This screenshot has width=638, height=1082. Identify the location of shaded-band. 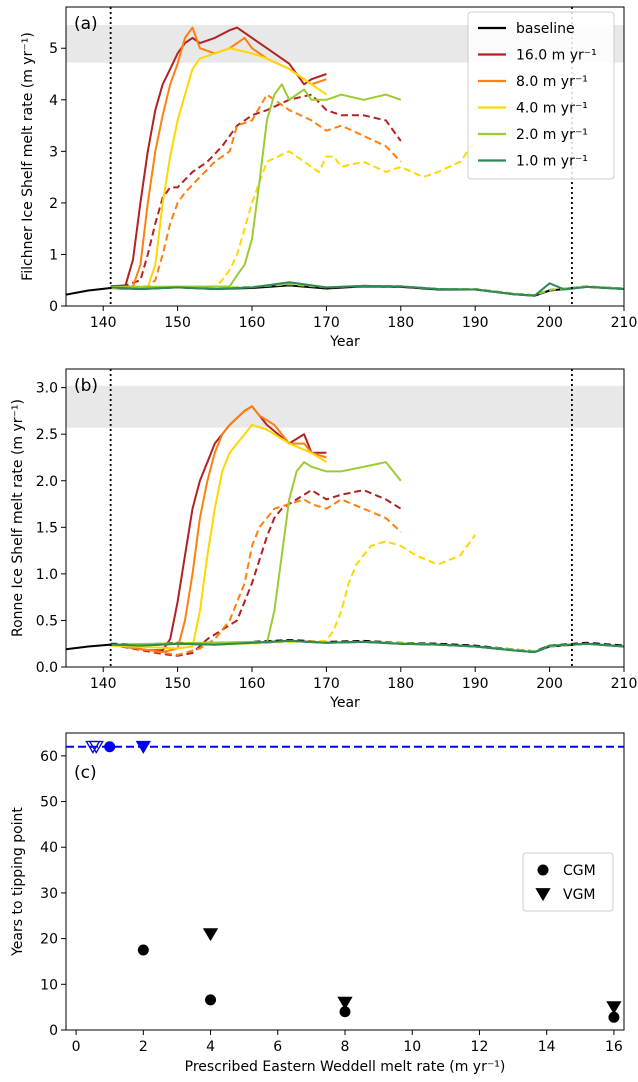
(345, 406).